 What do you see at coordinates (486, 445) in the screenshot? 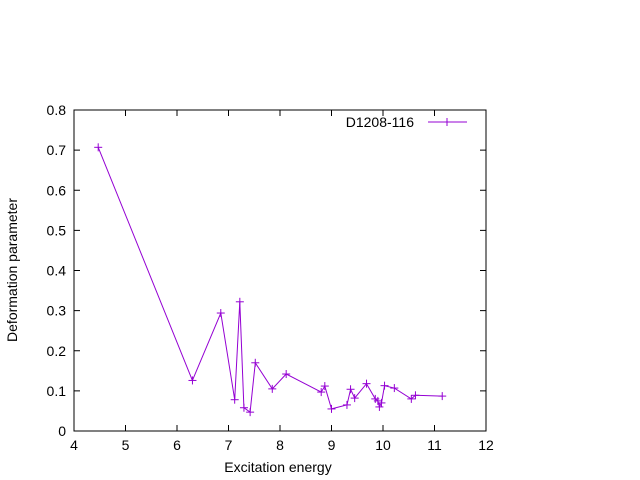
I see `x-tick-label: 12` at bounding box center [486, 445].